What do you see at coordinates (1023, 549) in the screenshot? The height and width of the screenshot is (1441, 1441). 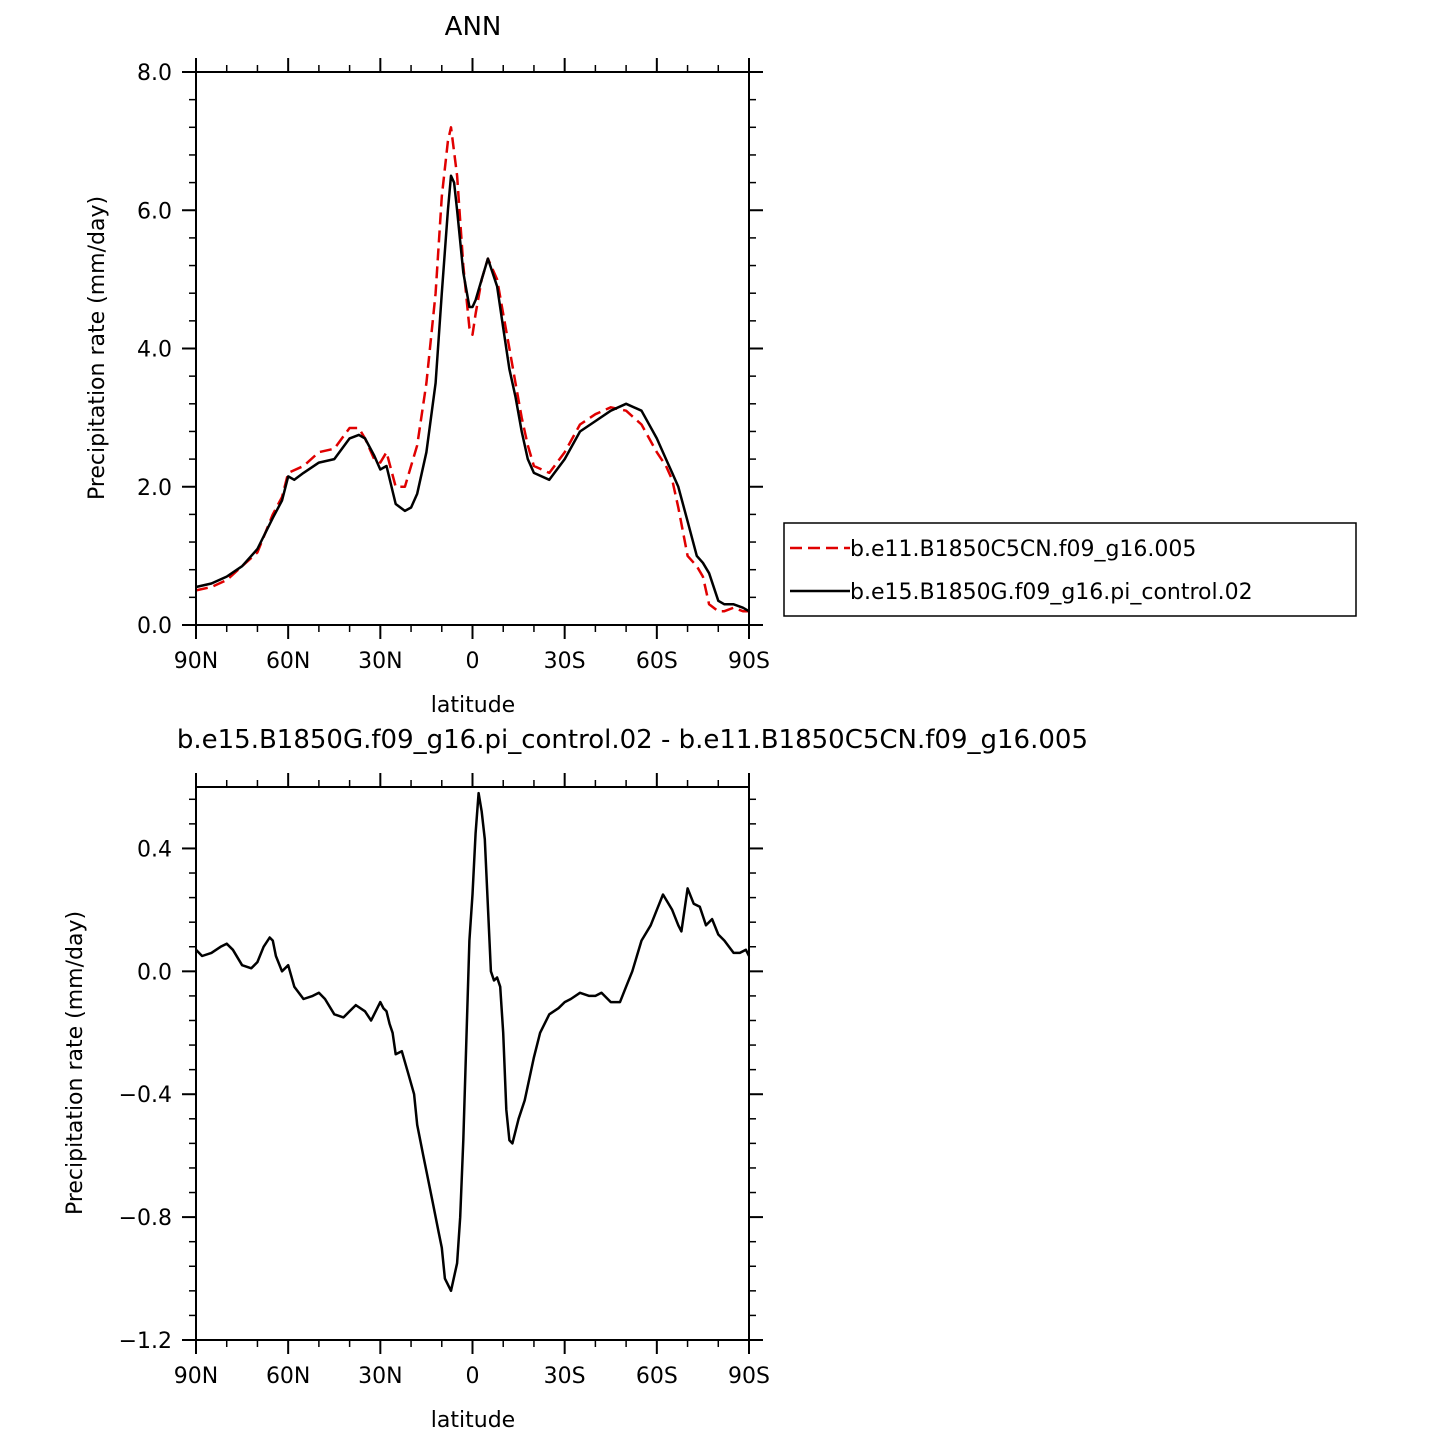 I see `legend-label-series-1: b.e11.B1850C5CN.f09_g16.005` at bounding box center [1023, 549].